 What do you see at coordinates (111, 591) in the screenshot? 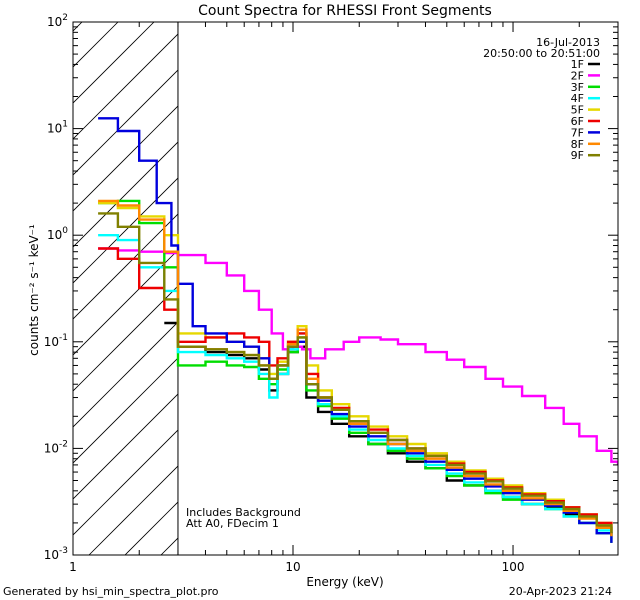
I see `footer-generated-by: Generated by hsi_min_spectra_plot.pro` at bounding box center [111, 591].